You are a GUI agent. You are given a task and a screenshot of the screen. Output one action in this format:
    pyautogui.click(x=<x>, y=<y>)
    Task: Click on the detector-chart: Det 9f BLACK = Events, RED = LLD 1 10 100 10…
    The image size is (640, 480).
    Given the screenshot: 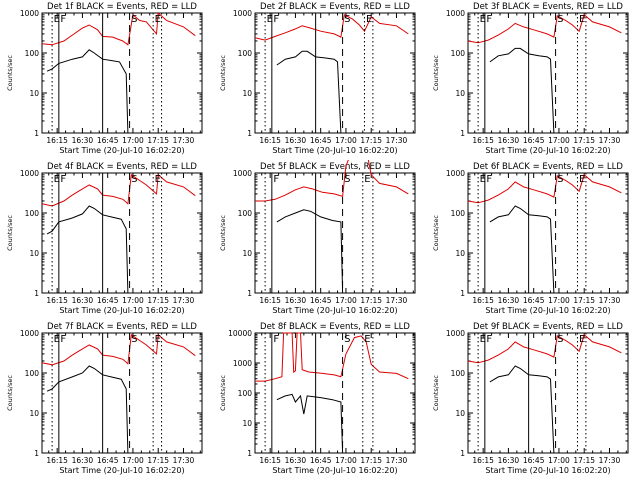 What is the action you would take?
    pyautogui.click(x=530, y=398)
    